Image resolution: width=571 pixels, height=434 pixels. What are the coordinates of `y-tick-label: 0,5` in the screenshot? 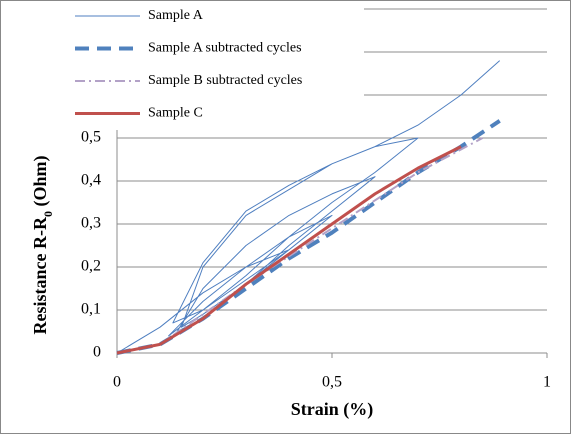 It's located at (91, 137).